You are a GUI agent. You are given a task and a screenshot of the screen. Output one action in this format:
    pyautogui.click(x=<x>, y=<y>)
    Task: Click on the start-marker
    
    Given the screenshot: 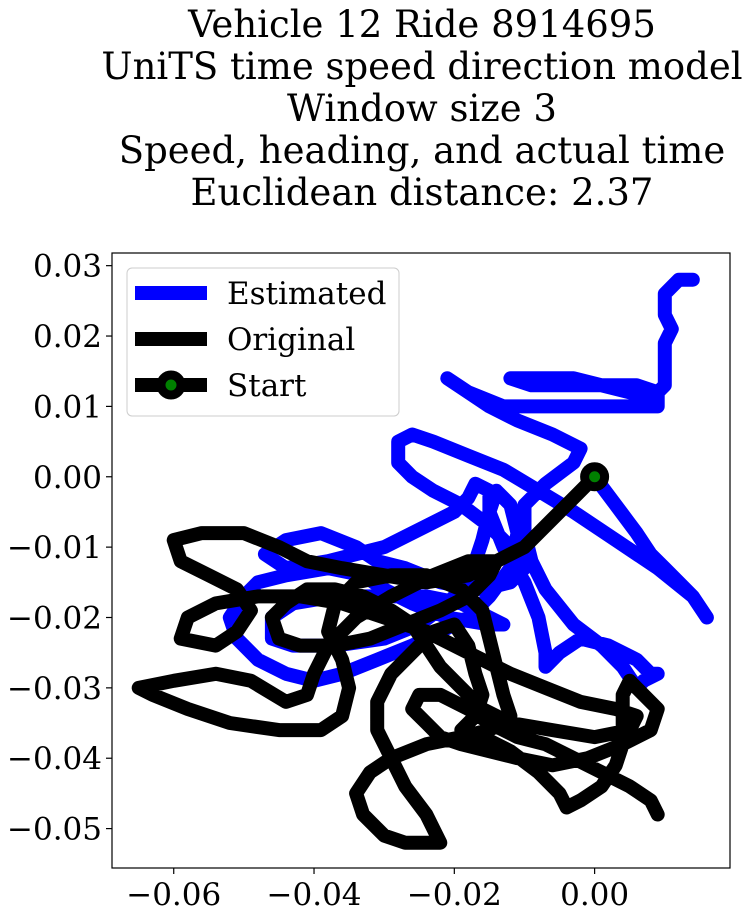 What is the action you would take?
    pyautogui.click(x=595, y=477)
    